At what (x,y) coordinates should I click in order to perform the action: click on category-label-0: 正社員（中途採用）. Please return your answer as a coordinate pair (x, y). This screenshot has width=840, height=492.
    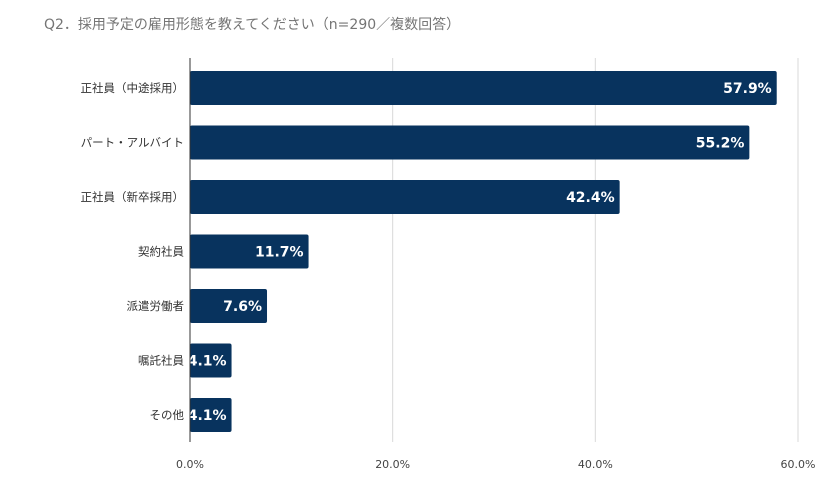
    Looking at the image, I should click on (133, 88).